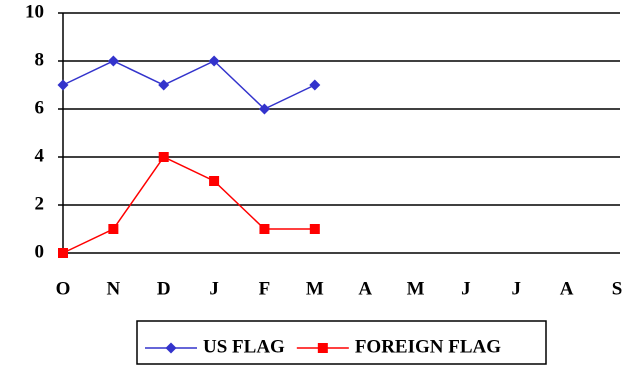 This screenshot has width=629, height=366. Describe the element at coordinates (265, 288) in the screenshot. I see `x-tick-label: F` at that location.